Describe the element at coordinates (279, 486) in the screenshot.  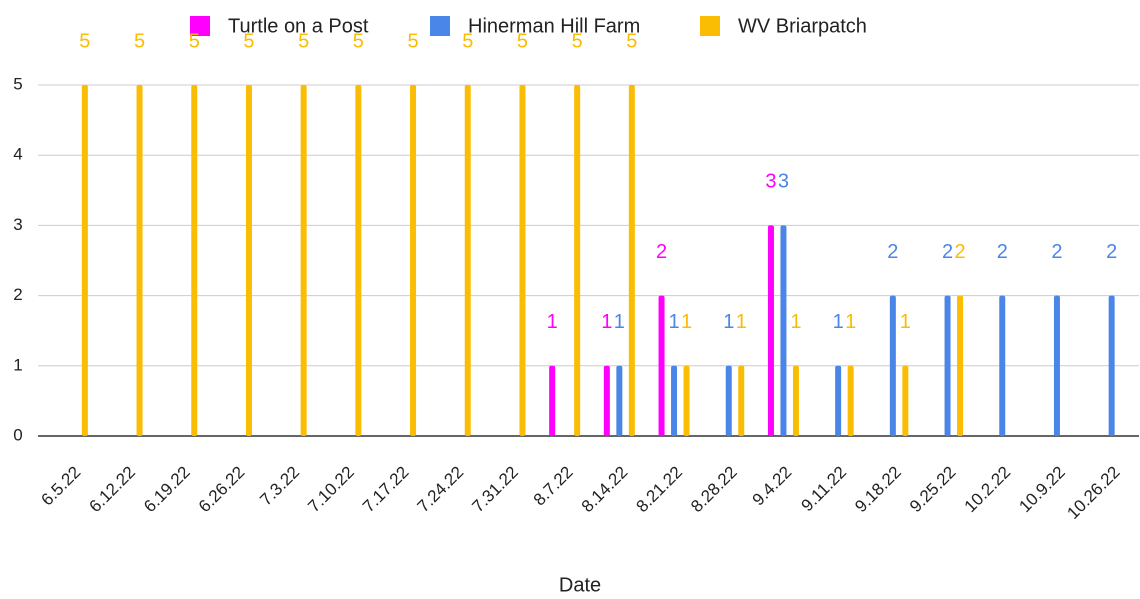
I see `x-tick-label: 7.3.22` at that location.